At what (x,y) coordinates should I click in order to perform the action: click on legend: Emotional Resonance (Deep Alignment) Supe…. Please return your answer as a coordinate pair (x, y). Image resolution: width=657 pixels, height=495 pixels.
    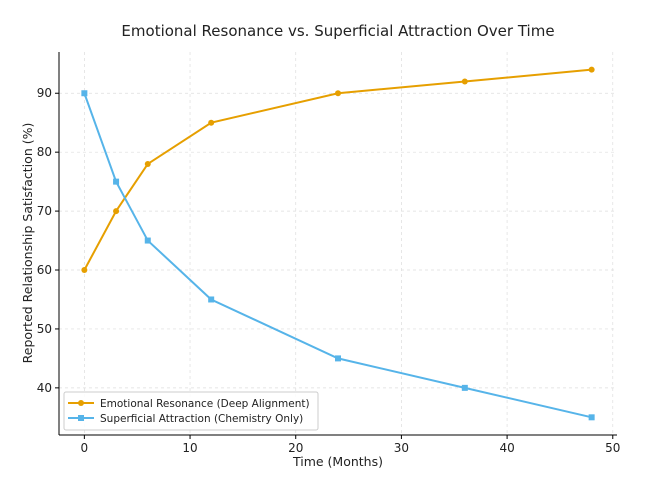
    Looking at the image, I should click on (191, 411).